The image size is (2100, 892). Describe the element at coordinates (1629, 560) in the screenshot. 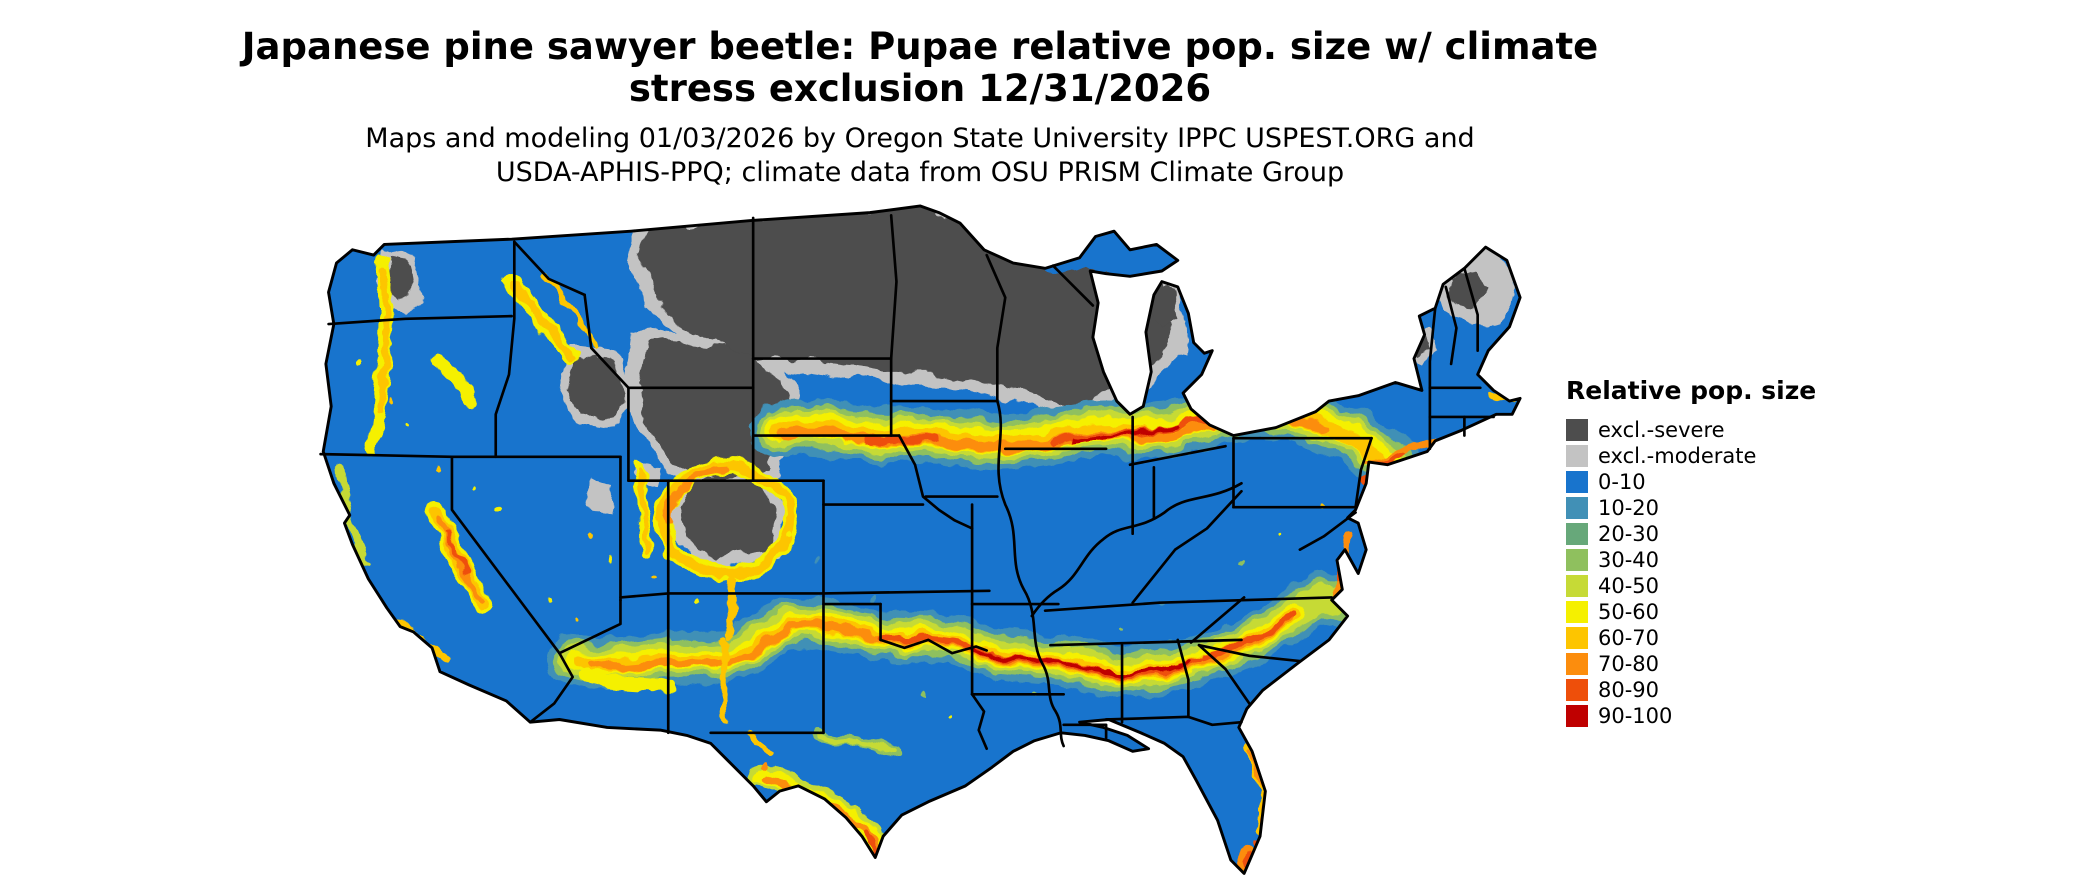

I see `legend-label: 30-40` at that location.